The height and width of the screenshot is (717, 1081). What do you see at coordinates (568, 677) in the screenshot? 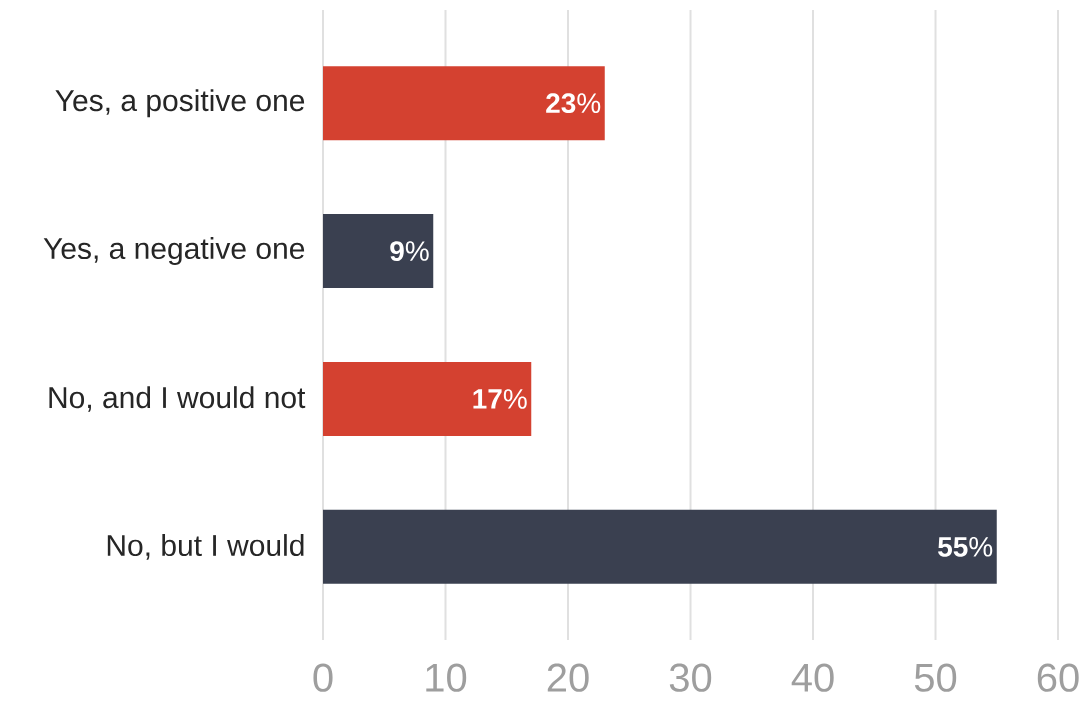
I see `x-tick-label: 20` at bounding box center [568, 677].